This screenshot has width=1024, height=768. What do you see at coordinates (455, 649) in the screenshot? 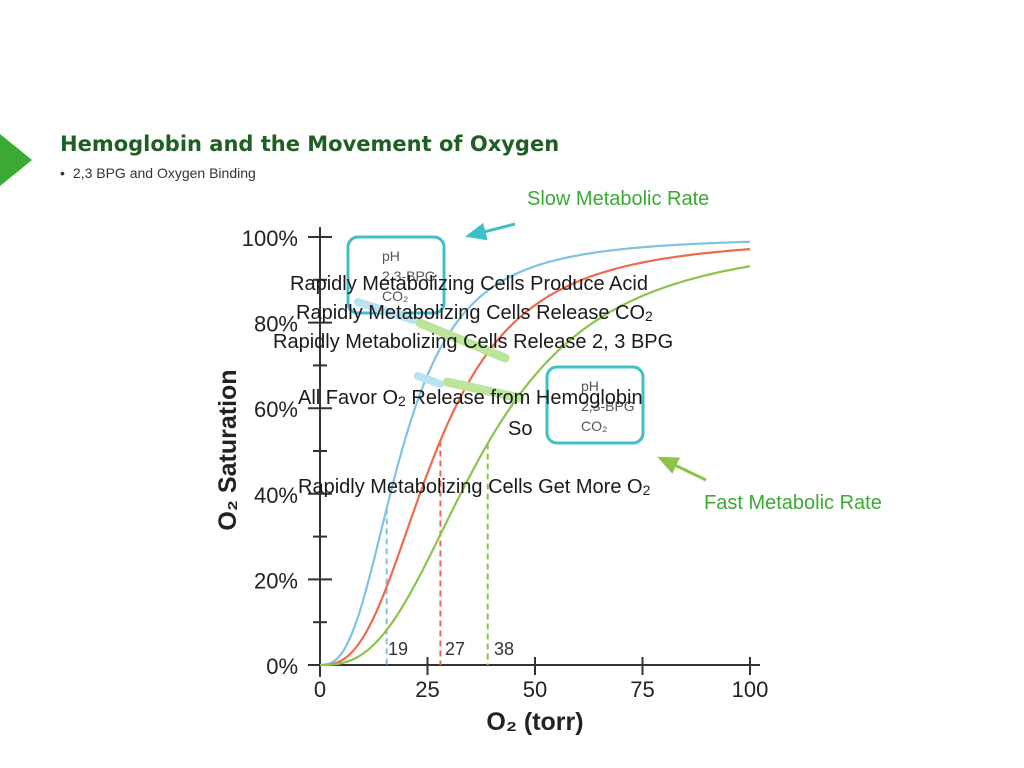
I see `p50-label: 27` at bounding box center [455, 649].